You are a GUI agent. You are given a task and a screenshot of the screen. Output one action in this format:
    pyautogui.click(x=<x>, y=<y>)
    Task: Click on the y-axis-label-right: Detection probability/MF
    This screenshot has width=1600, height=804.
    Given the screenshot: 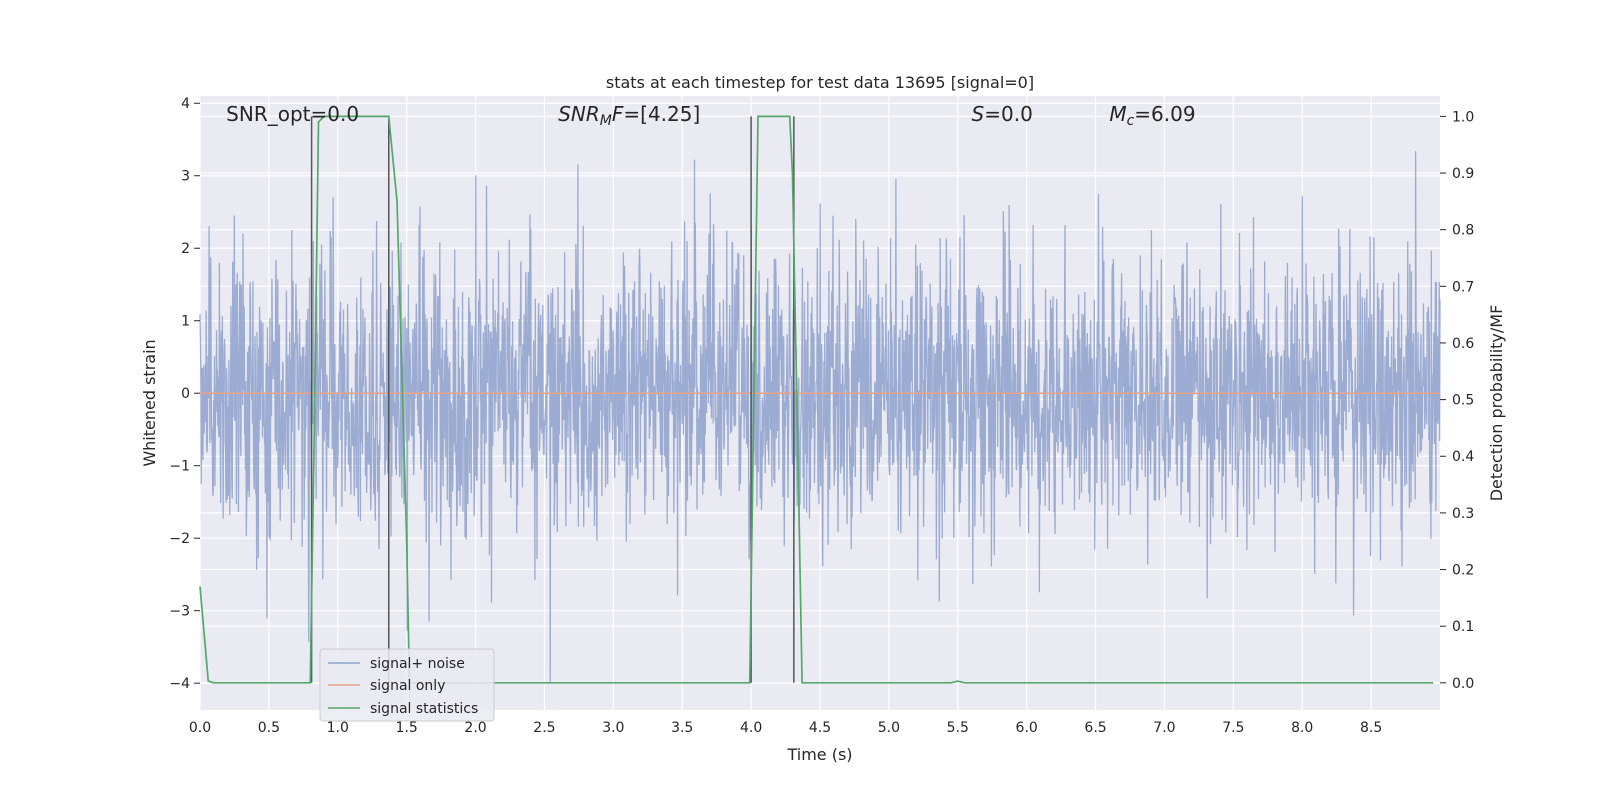 What is the action you would take?
    pyautogui.click(x=1496, y=403)
    